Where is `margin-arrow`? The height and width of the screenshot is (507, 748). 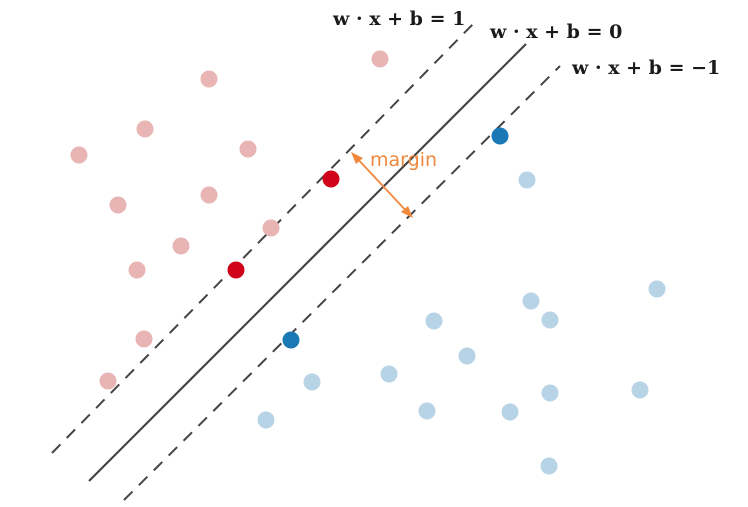
margin-arrow is located at coordinates (382, 185).